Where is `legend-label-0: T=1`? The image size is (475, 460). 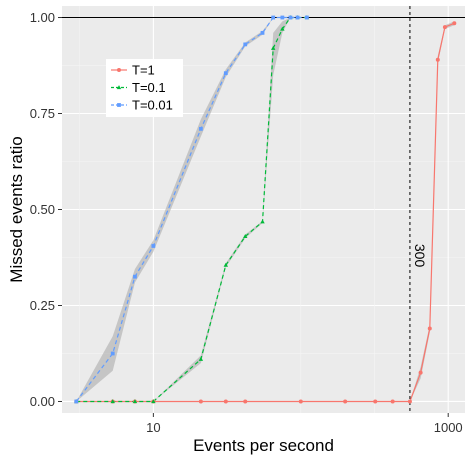 legend-label-0: T=1 is located at coordinates (143, 70).